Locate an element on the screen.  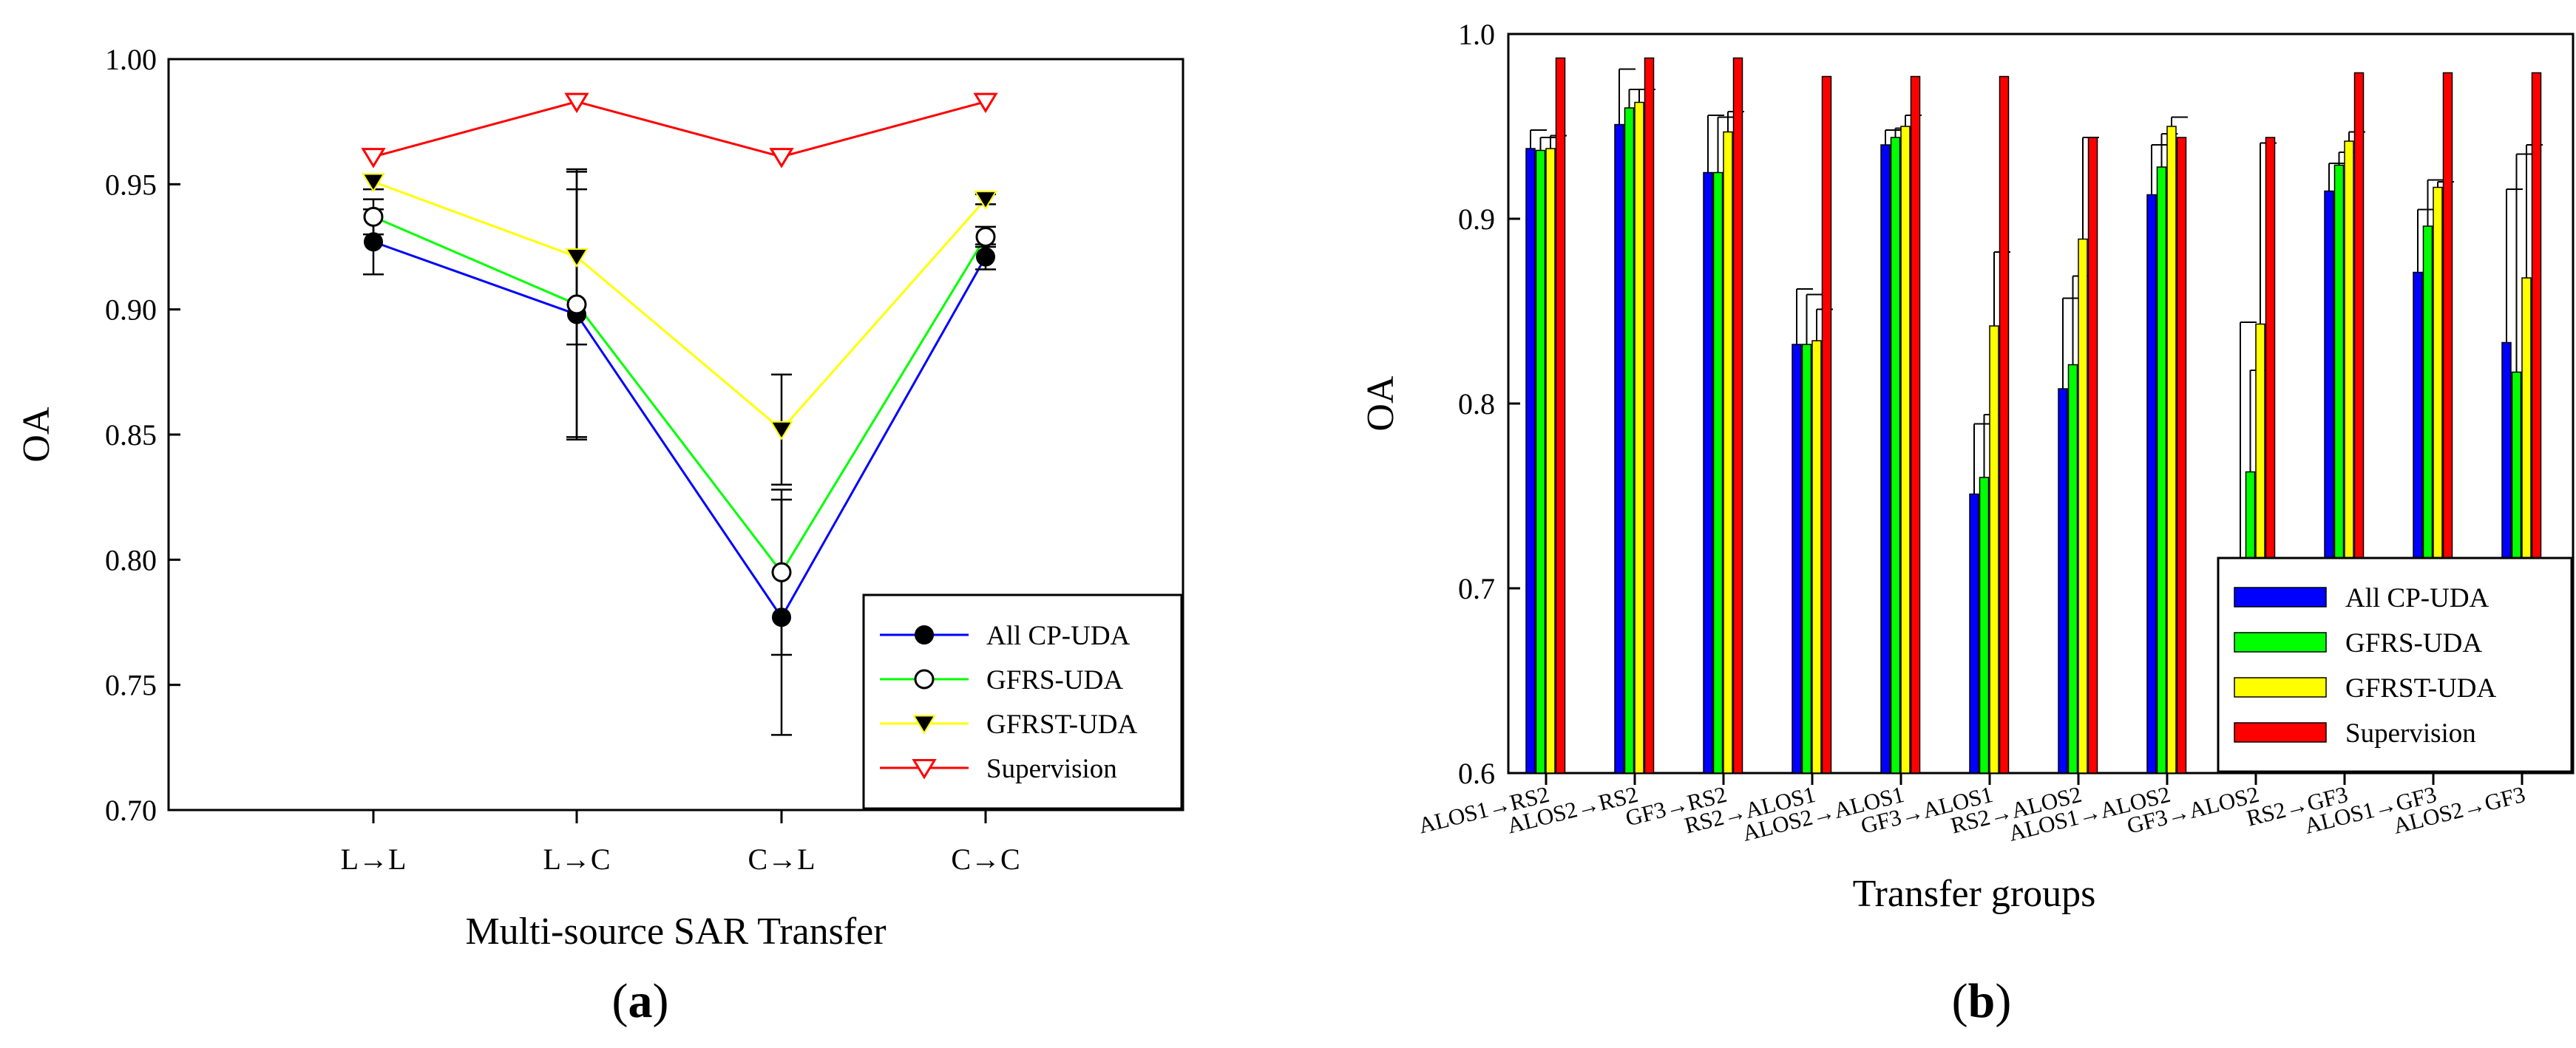
chart-b-y-axis-label: OA is located at coordinates (1381, 403).